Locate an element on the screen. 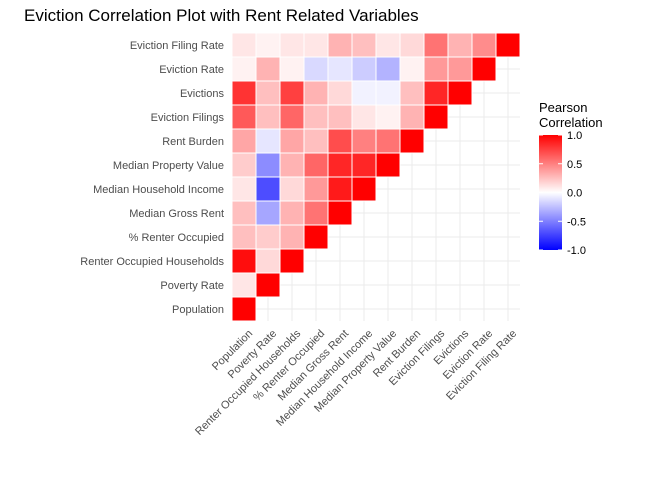  legend-ticks: 1.0 0.5 0.0 -0.5 -1.0 is located at coordinates (562, 193).